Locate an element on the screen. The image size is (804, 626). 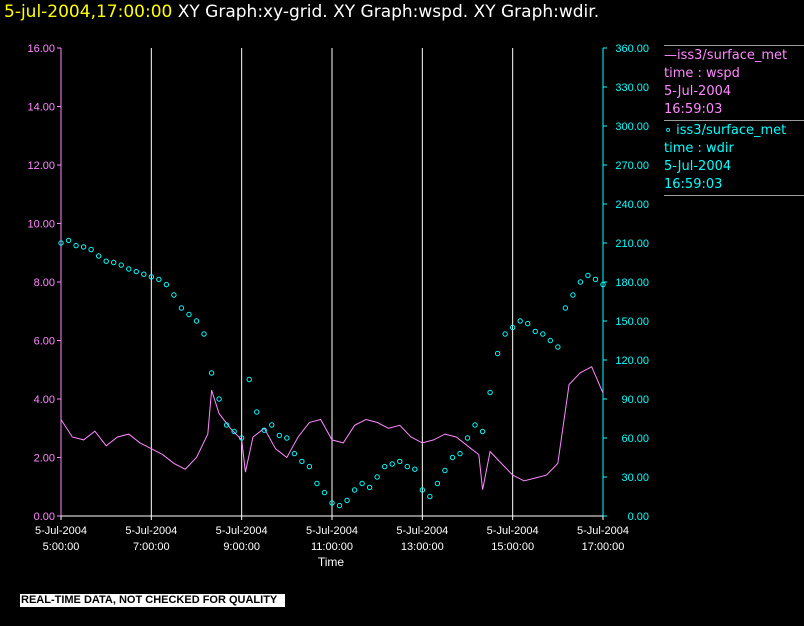
y-right-tick-label: 0.00 is located at coordinates (638, 517).